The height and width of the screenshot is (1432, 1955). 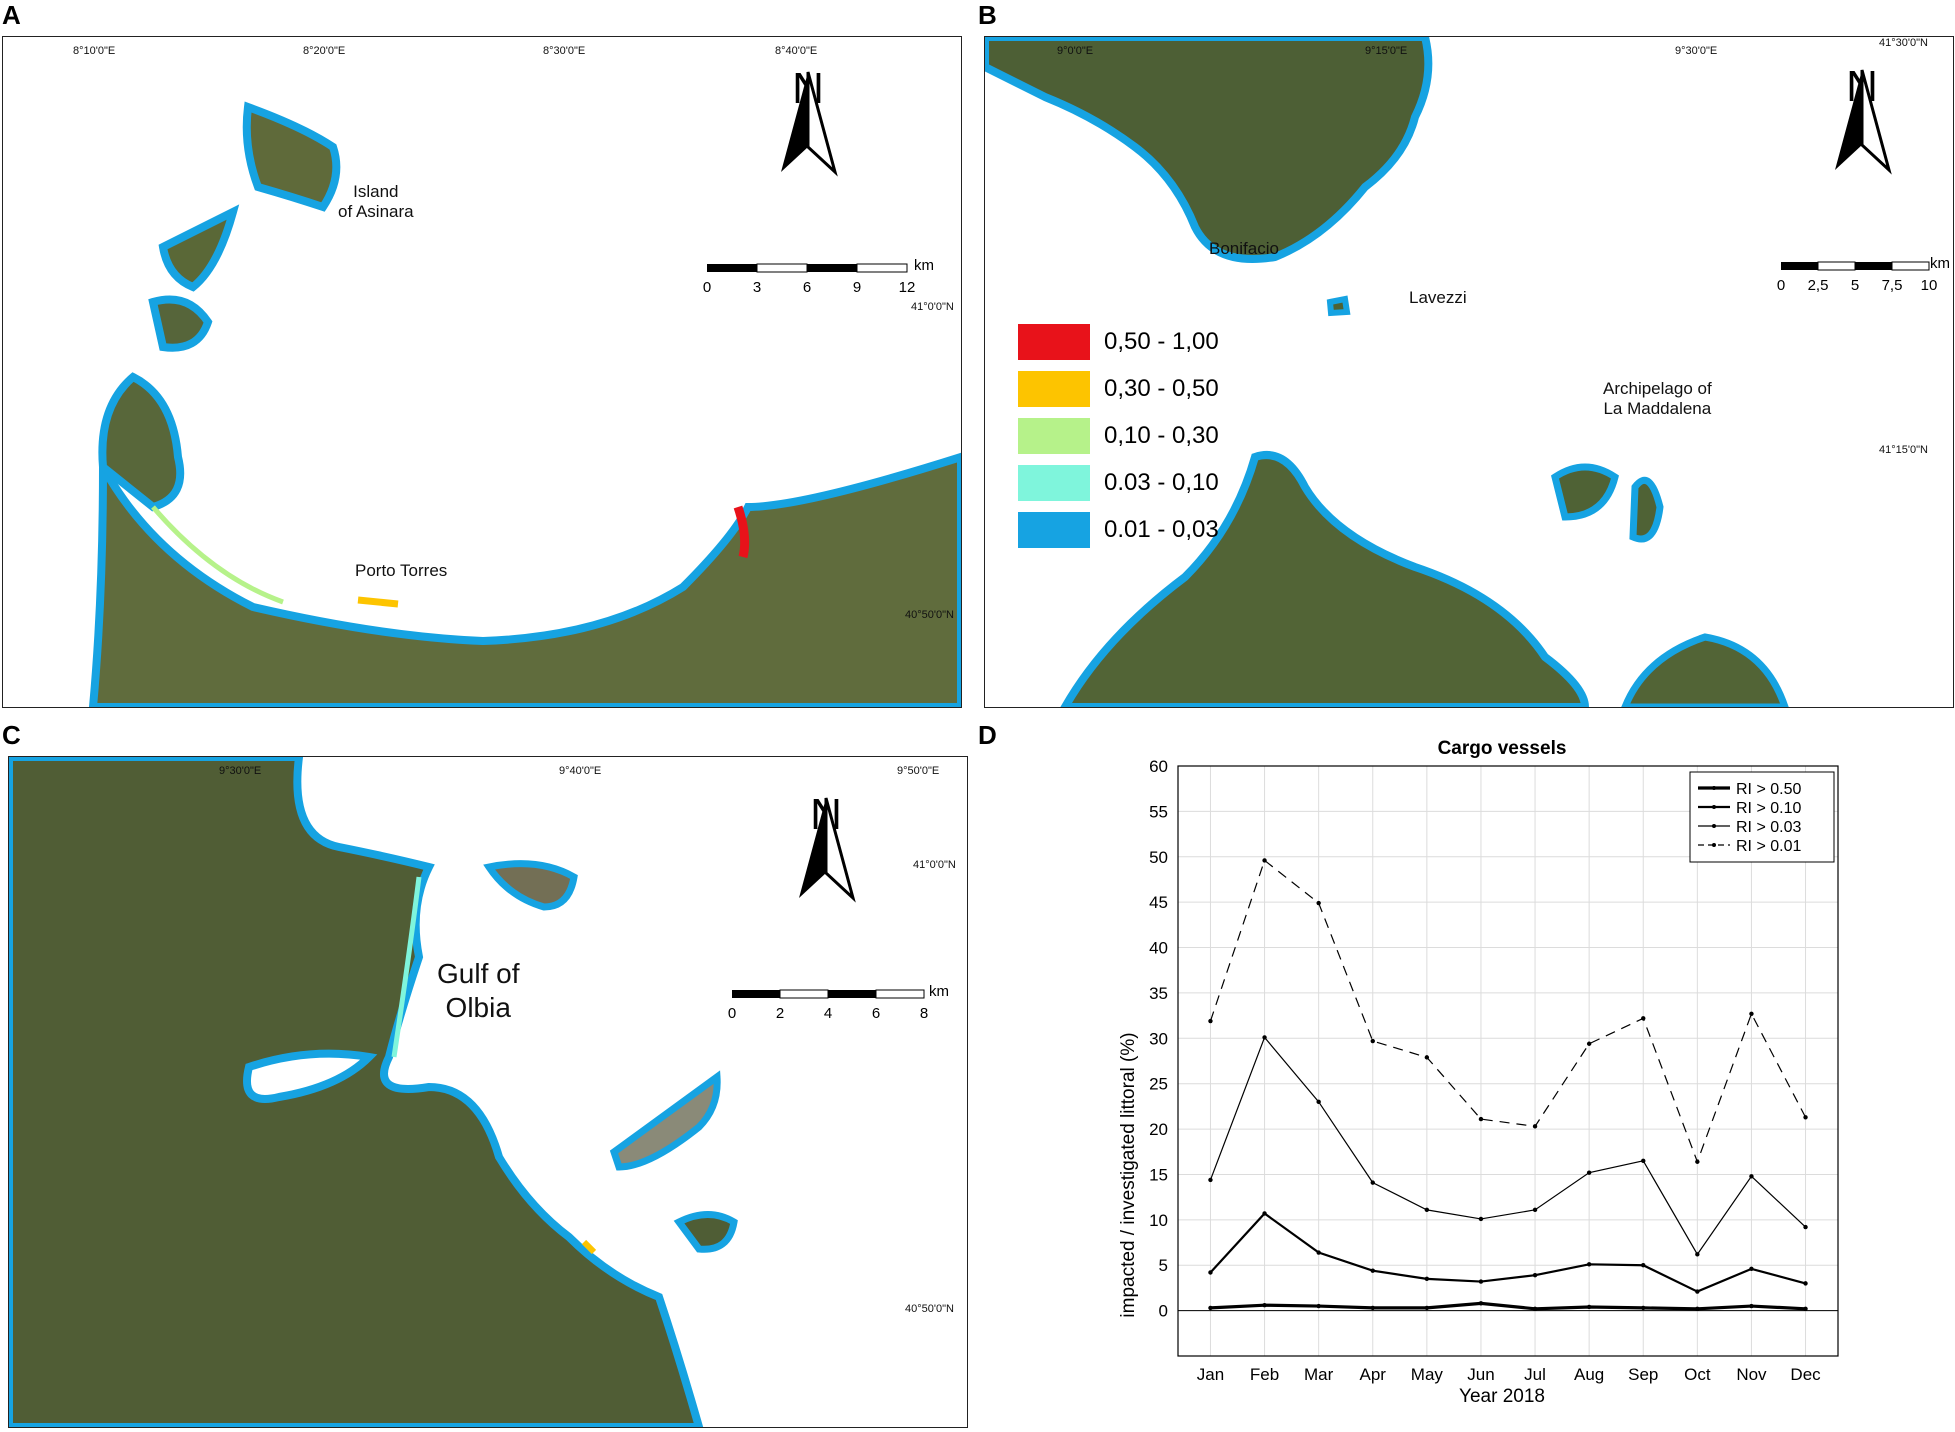 What do you see at coordinates (1158, 902) in the screenshot?
I see `y-tick-label: 45` at bounding box center [1158, 902].